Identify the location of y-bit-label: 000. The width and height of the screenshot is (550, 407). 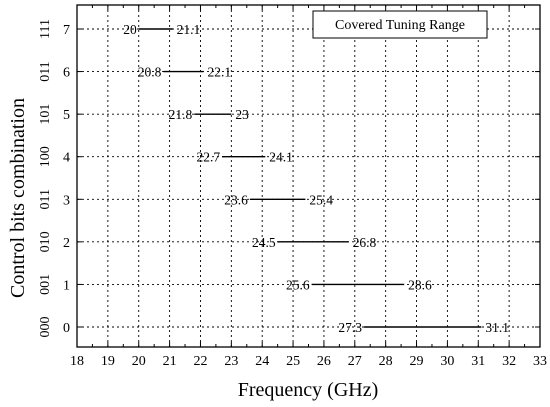
(45, 327).